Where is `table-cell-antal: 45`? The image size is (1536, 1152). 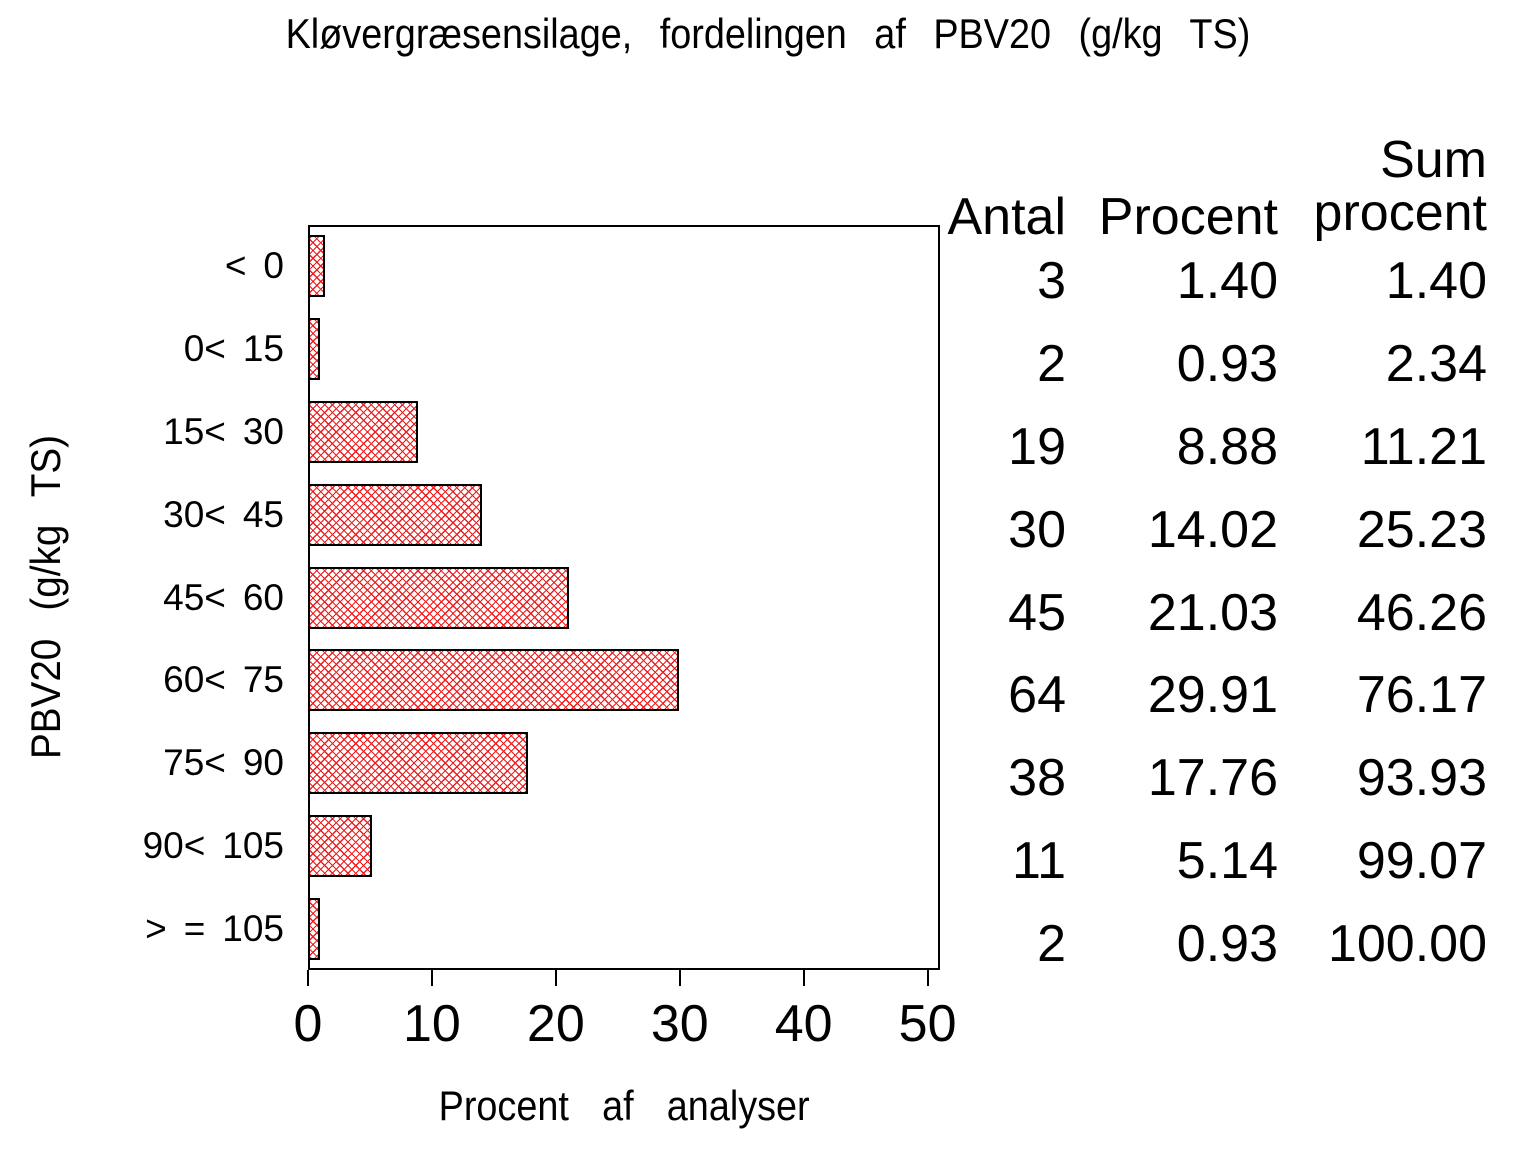 table-cell-antal: 45 is located at coordinates (1037, 612).